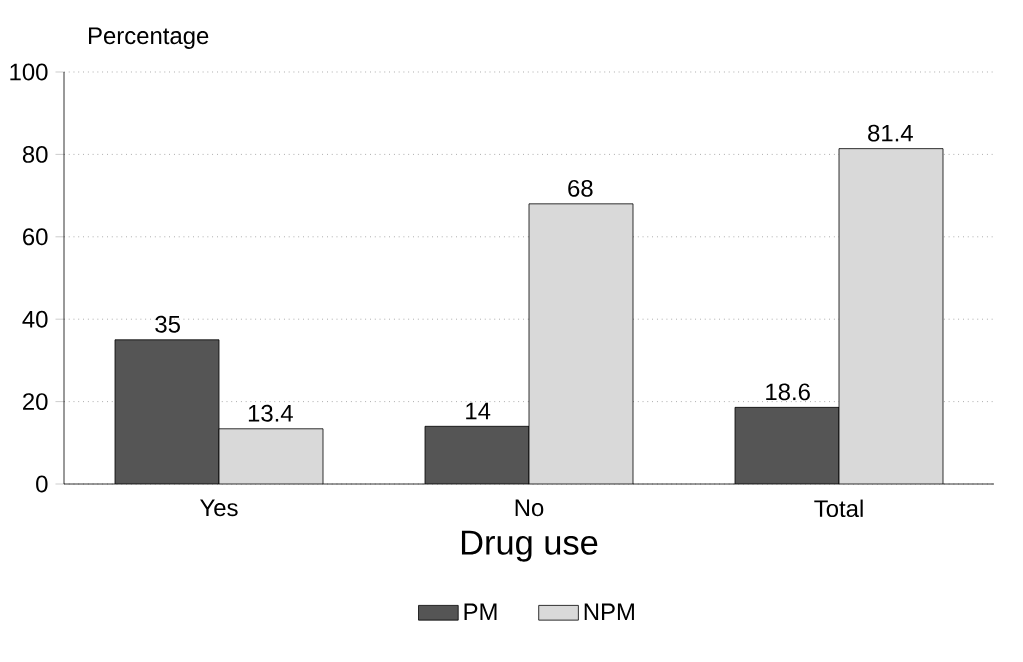  Describe the element at coordinates (35, 237) in the screenshot. I see `y-tick-label: 60` at that location.